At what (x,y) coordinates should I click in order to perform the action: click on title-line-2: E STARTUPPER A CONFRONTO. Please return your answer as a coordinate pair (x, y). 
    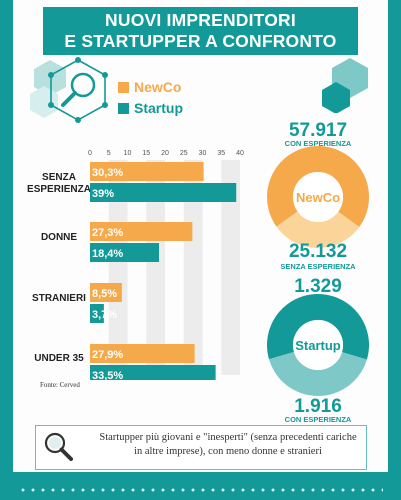
    Looking at the image, I should click on (200, 41).